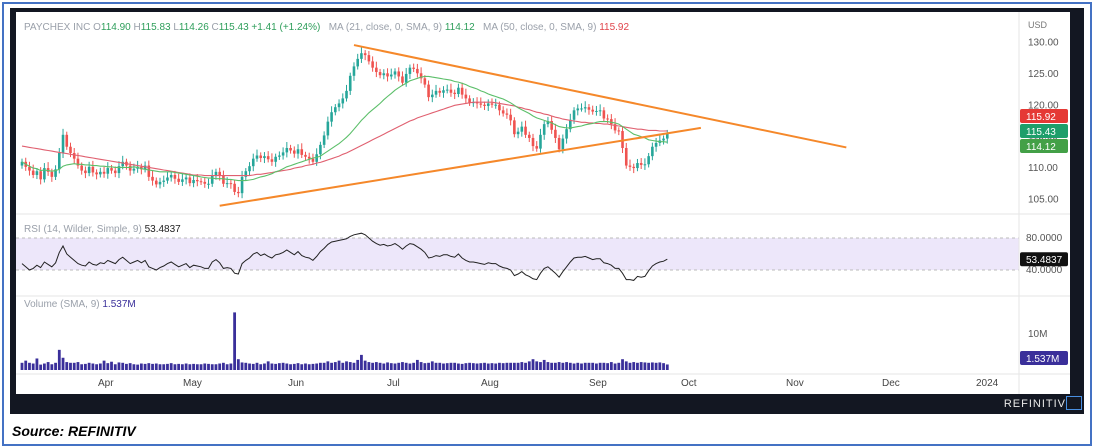 The height and width of the screenshot is (448, 1094). Describe the element at coordinates (459, 27) in the screenshot. I see `ma21-value: 114.12` at that location.